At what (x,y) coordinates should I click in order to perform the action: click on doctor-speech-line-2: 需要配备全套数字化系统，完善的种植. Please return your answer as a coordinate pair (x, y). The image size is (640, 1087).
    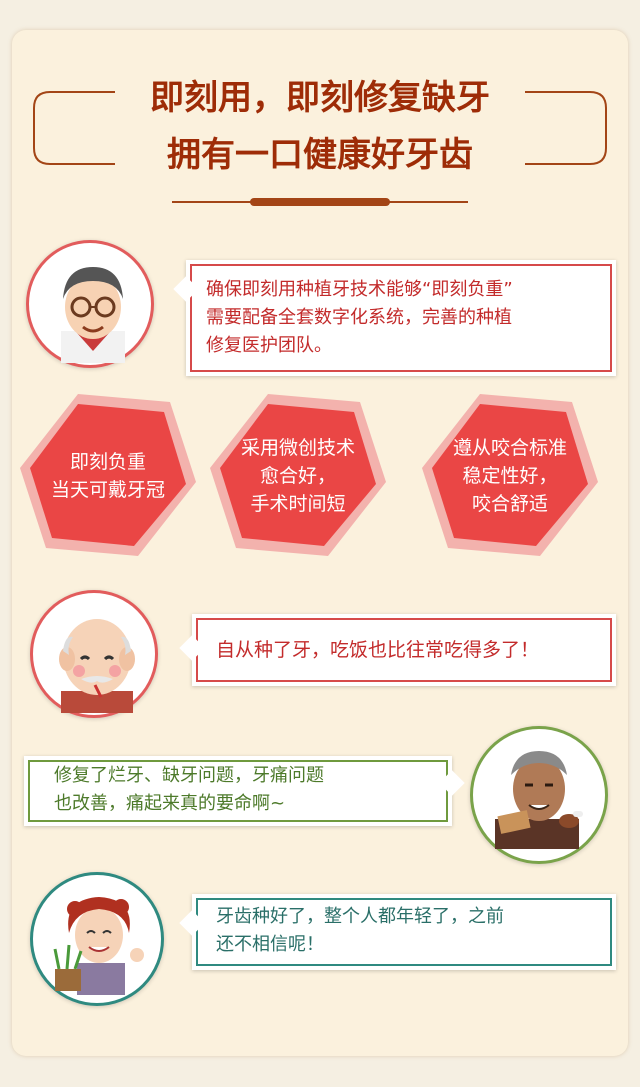
    Looking at the image, I should click on (359, 317).